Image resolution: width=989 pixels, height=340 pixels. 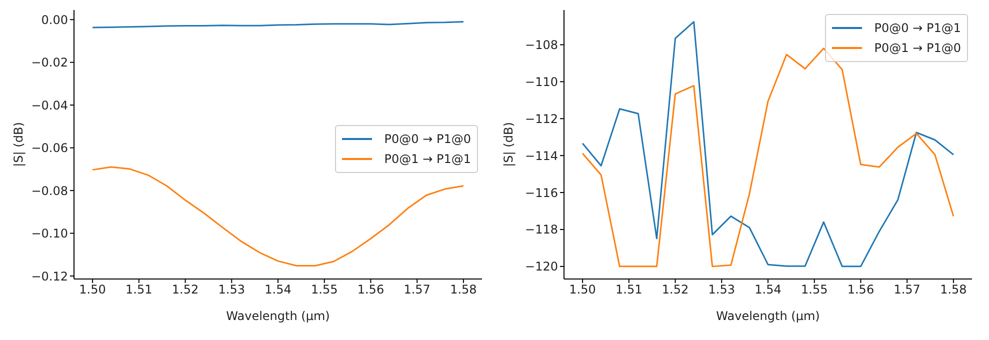 I want to click on legend-label: P0@0 → P1@0, so click(x=427, y=139).